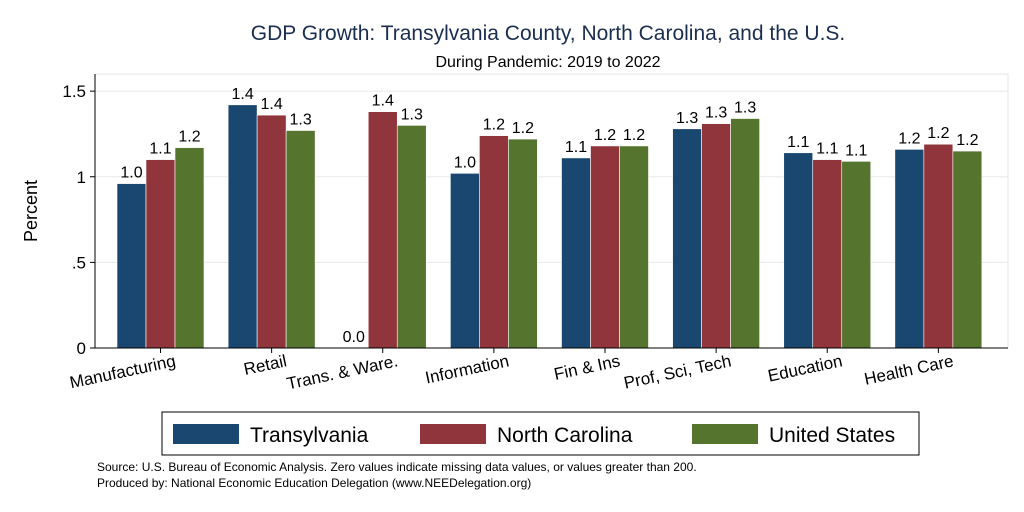 Image resolution: width=1024 pixels, height=512 pixels. What do you see at coordinates (832, 435) in the screenshot?
I see `legend-label: United States` at bounding box center [832, 435].